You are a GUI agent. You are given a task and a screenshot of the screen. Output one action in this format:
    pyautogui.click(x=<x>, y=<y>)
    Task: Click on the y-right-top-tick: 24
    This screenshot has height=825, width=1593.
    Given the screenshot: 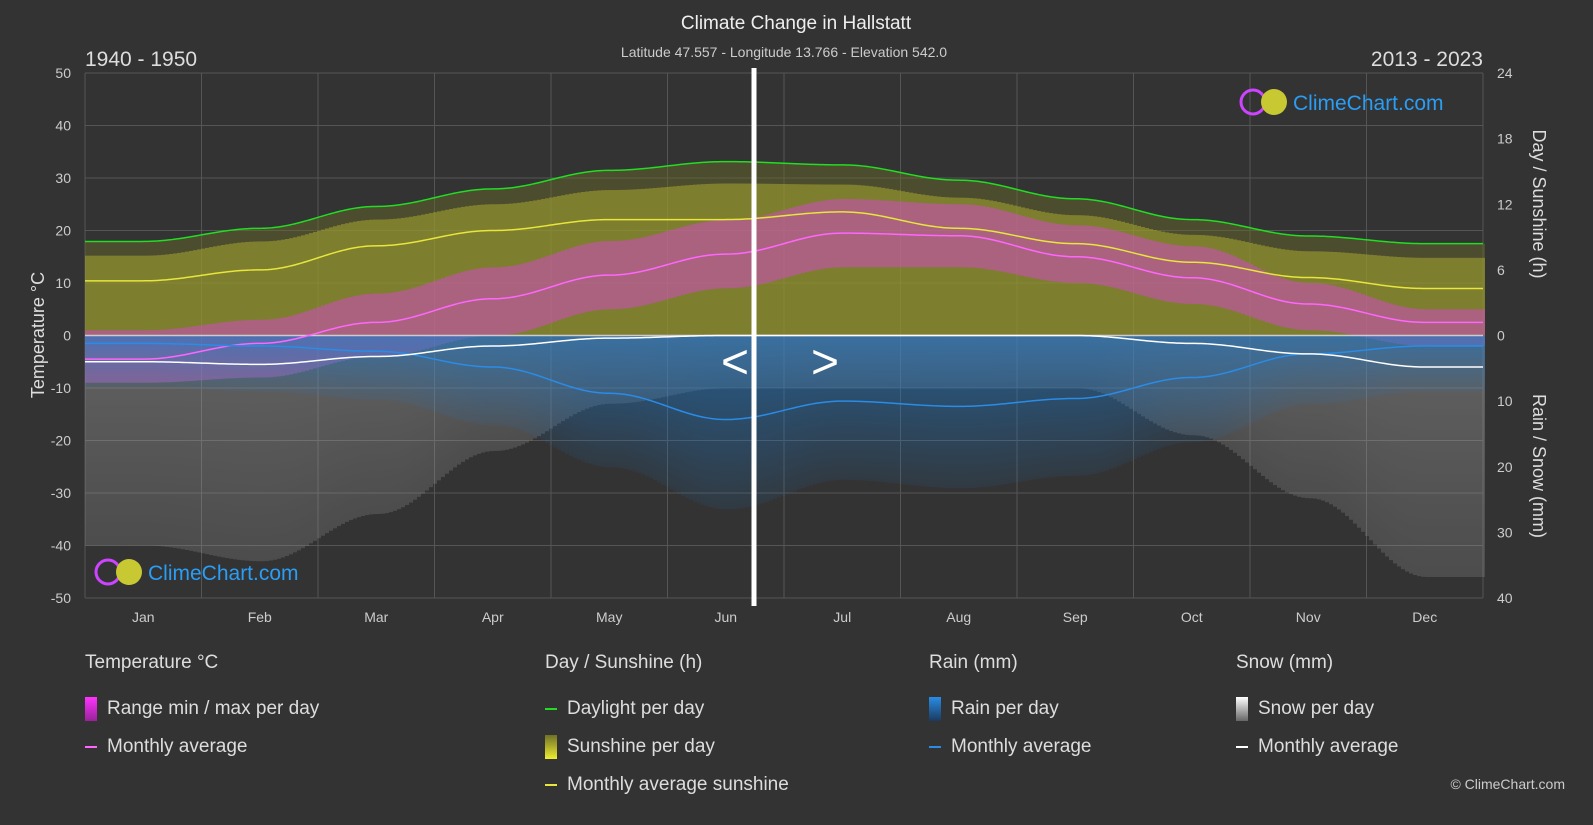 What is the action you would take?
    pyautogui.click(x=1505, y=73)
    